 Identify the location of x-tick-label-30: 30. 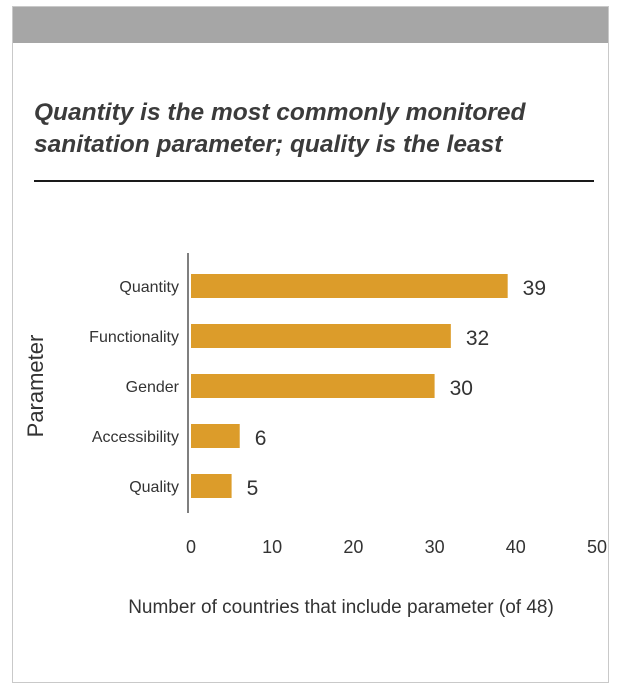
(435, 547).